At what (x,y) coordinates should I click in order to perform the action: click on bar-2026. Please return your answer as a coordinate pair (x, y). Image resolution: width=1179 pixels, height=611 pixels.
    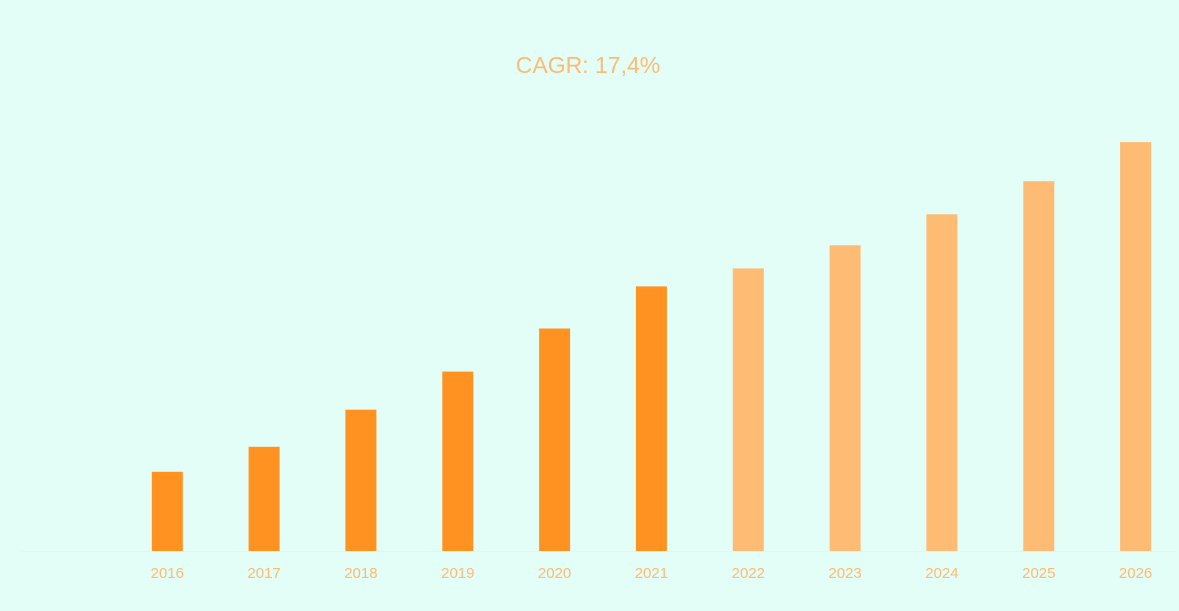
    Looking at the image, I should click on (1136, 346).